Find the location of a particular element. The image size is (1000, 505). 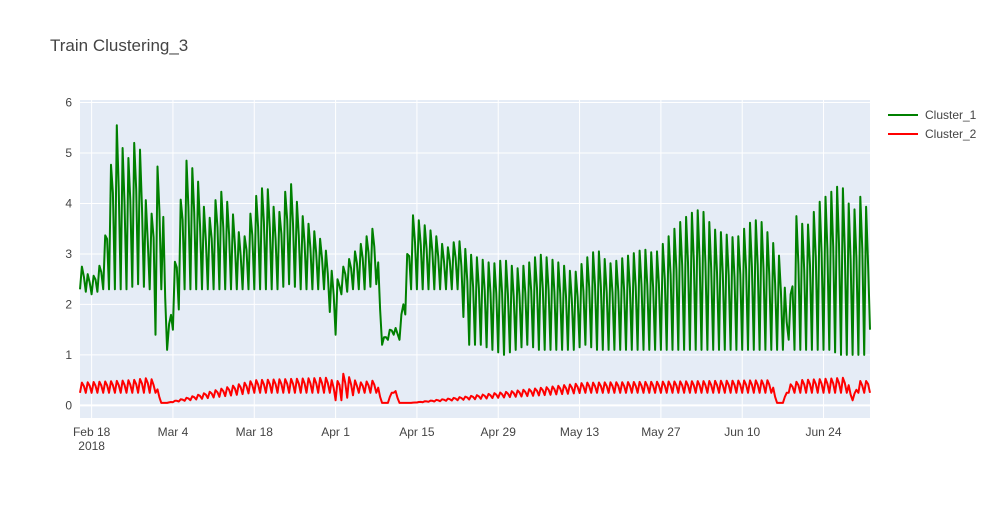

y-tick-label: 4 is located at coordinates (68, 203).